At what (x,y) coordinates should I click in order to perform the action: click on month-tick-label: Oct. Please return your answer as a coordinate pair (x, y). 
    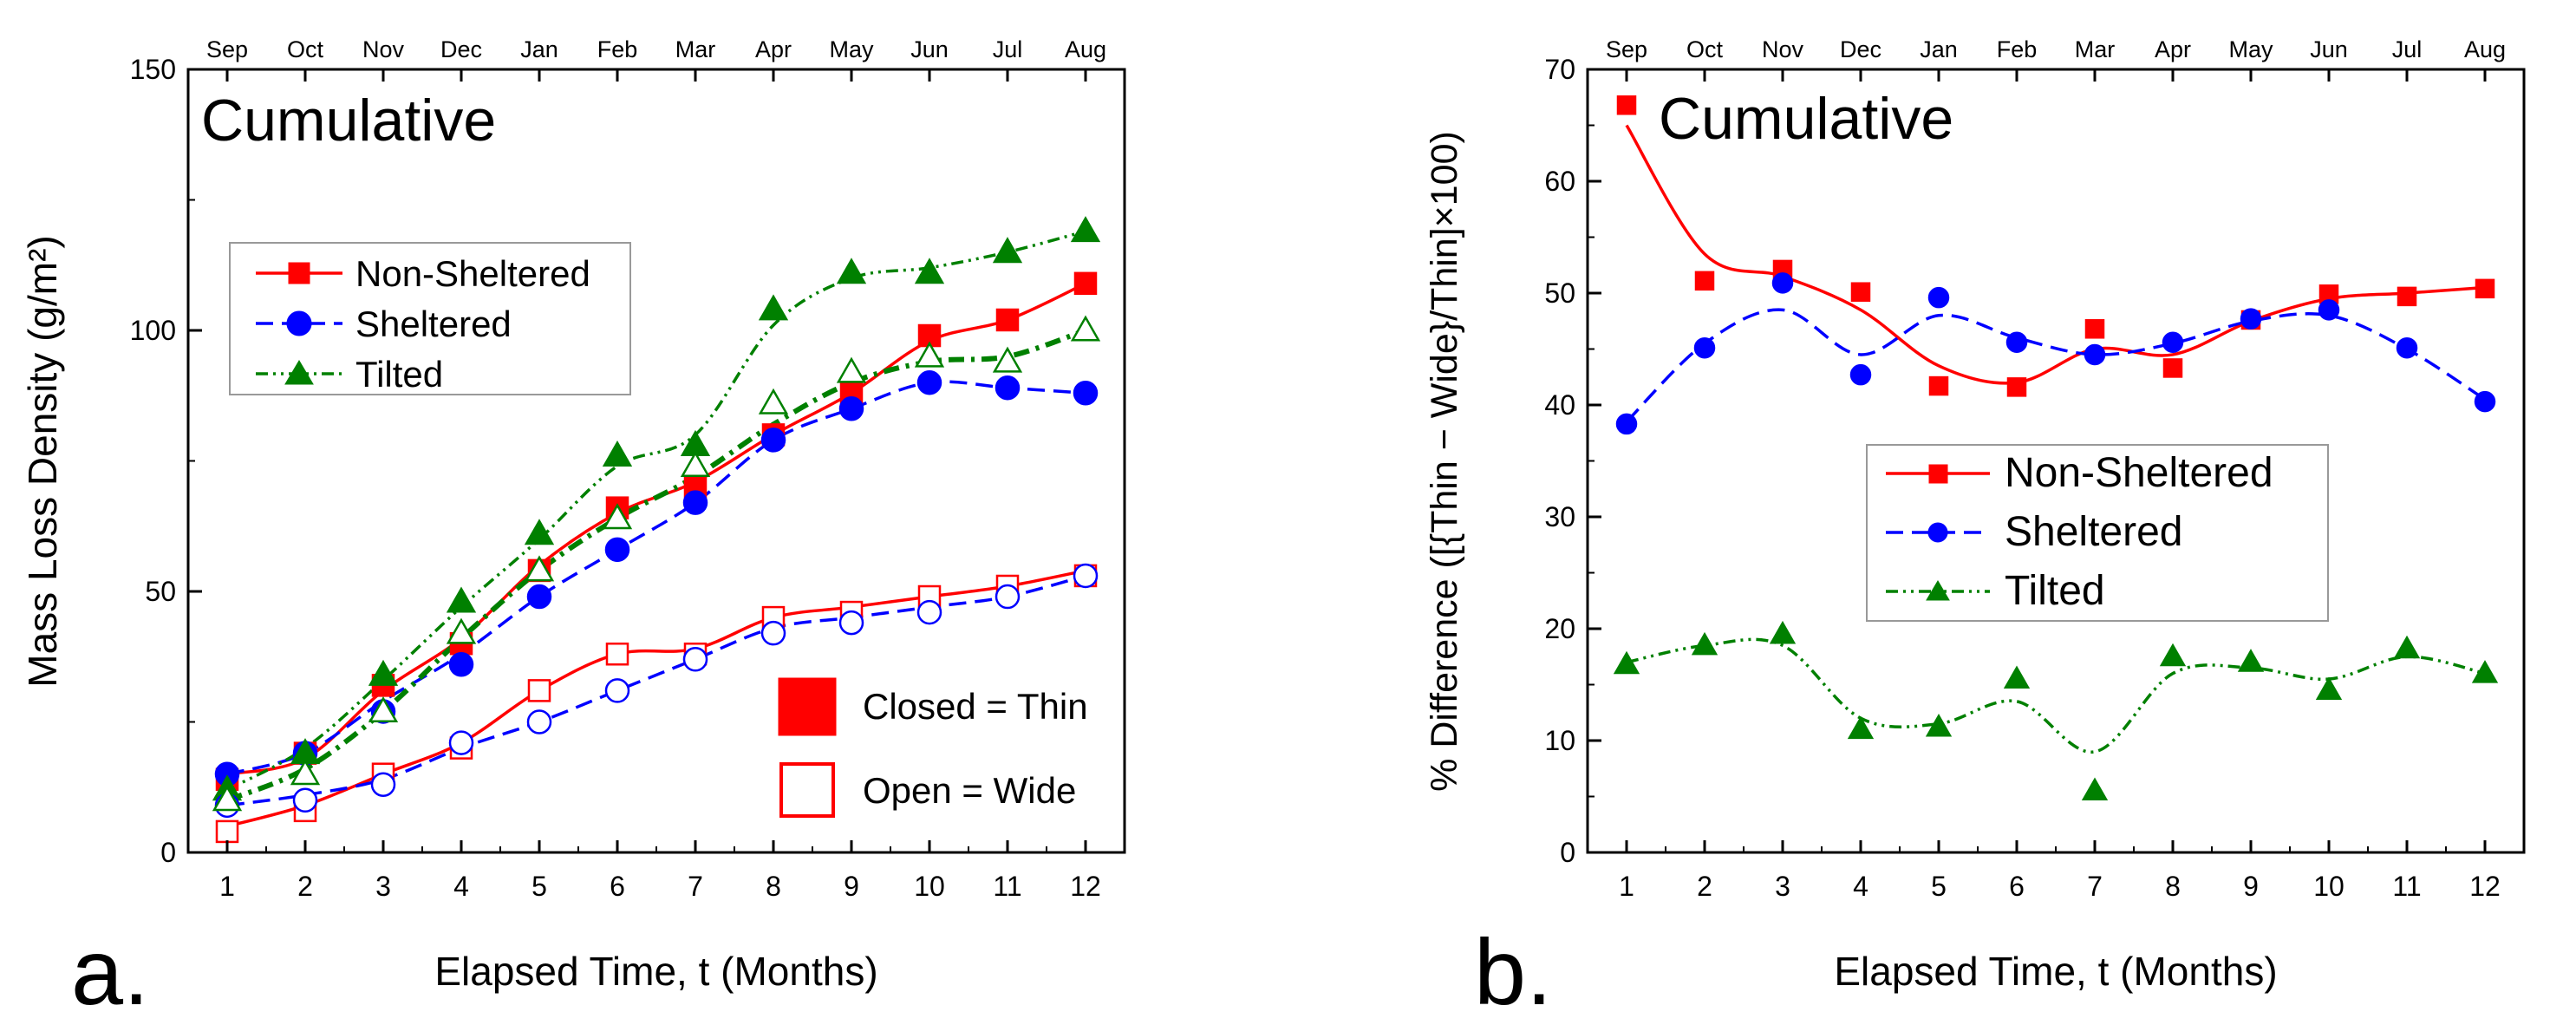
    Looking at the image, I should click on (306, 49).